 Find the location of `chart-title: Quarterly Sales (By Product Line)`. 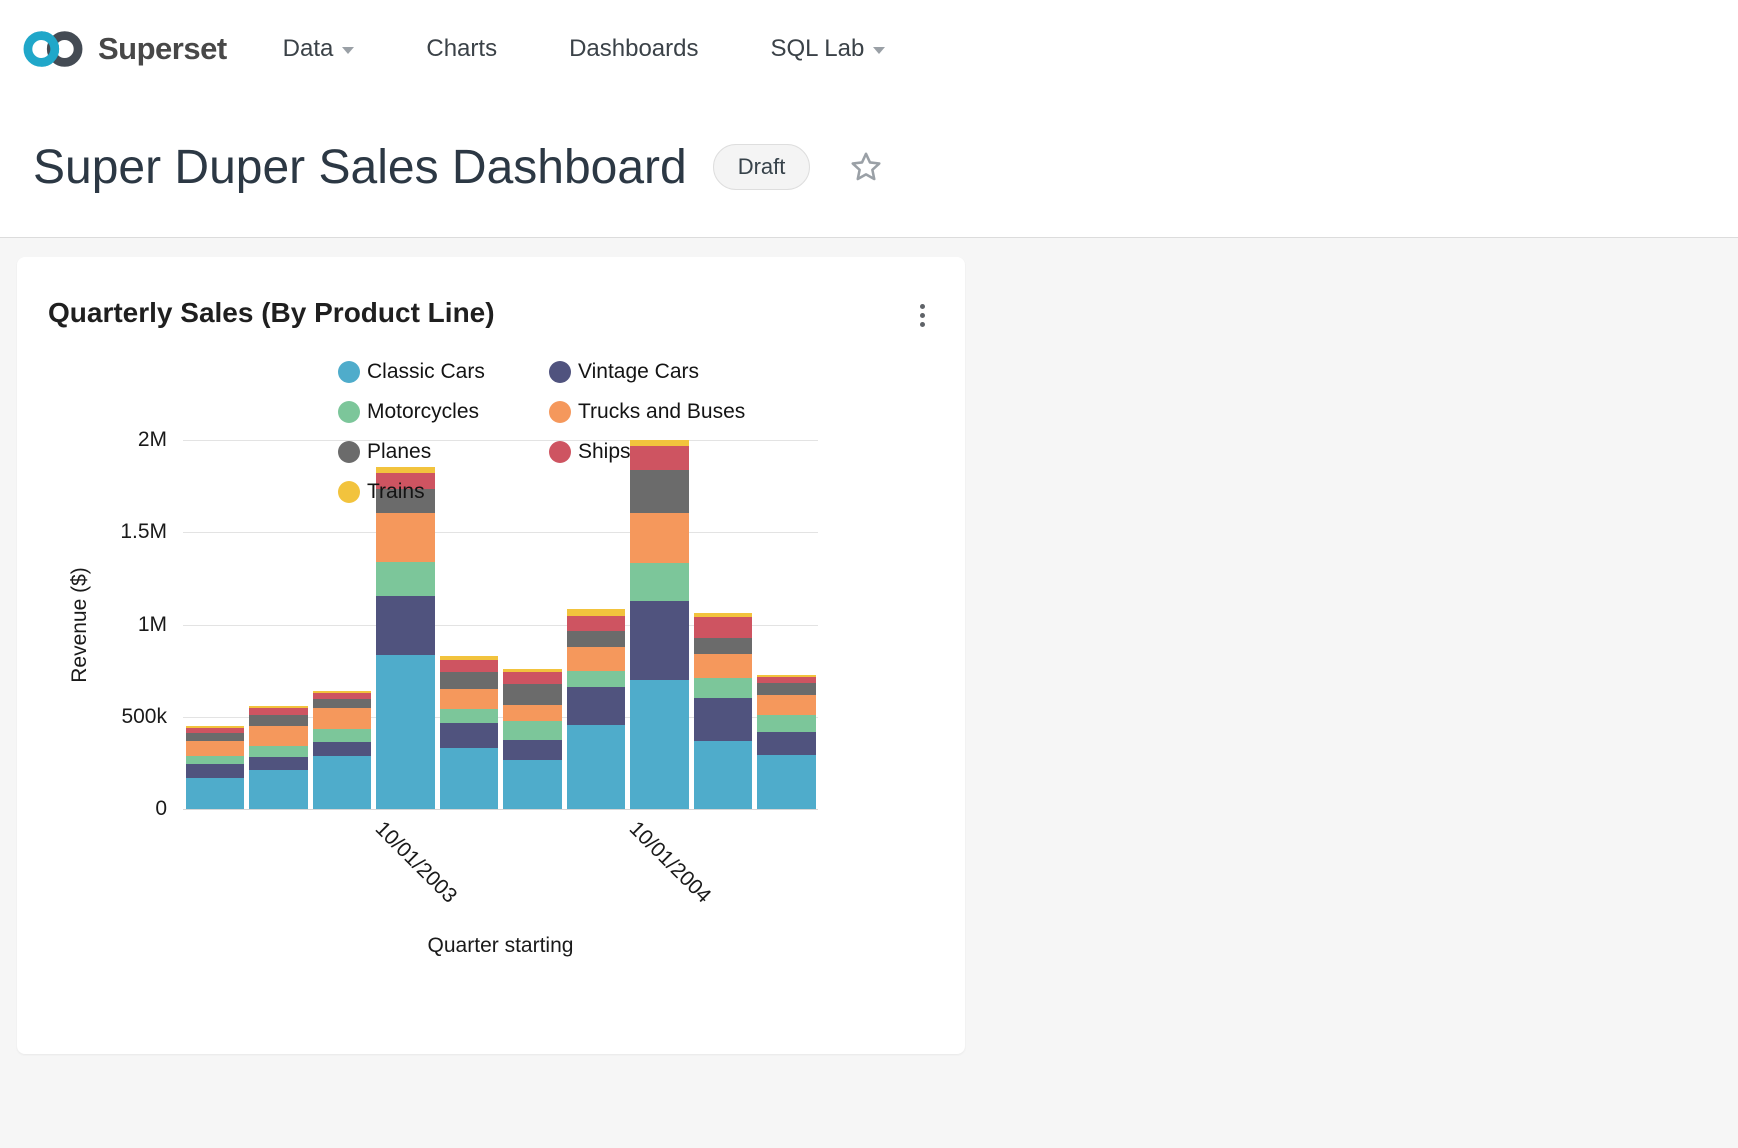

chart-title: Quarterly Sales (By Product Line) is located at coordinates (271, 312).